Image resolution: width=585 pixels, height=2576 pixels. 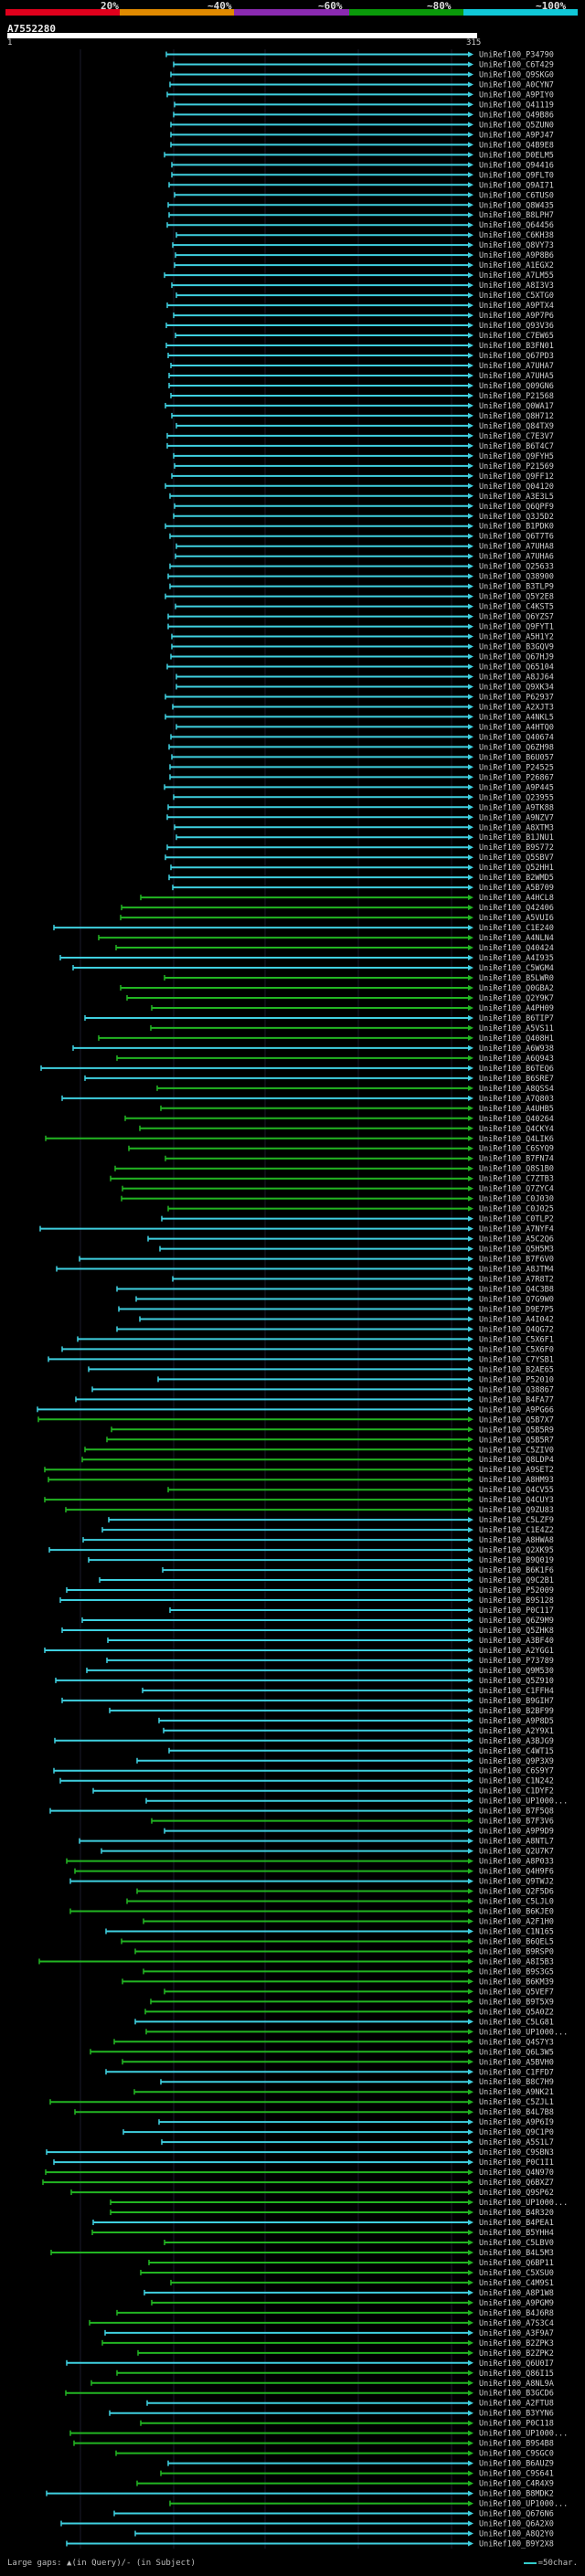 I want to click on hit-row: UniRef100_Q9FYH5, so click(x=364, y=456).